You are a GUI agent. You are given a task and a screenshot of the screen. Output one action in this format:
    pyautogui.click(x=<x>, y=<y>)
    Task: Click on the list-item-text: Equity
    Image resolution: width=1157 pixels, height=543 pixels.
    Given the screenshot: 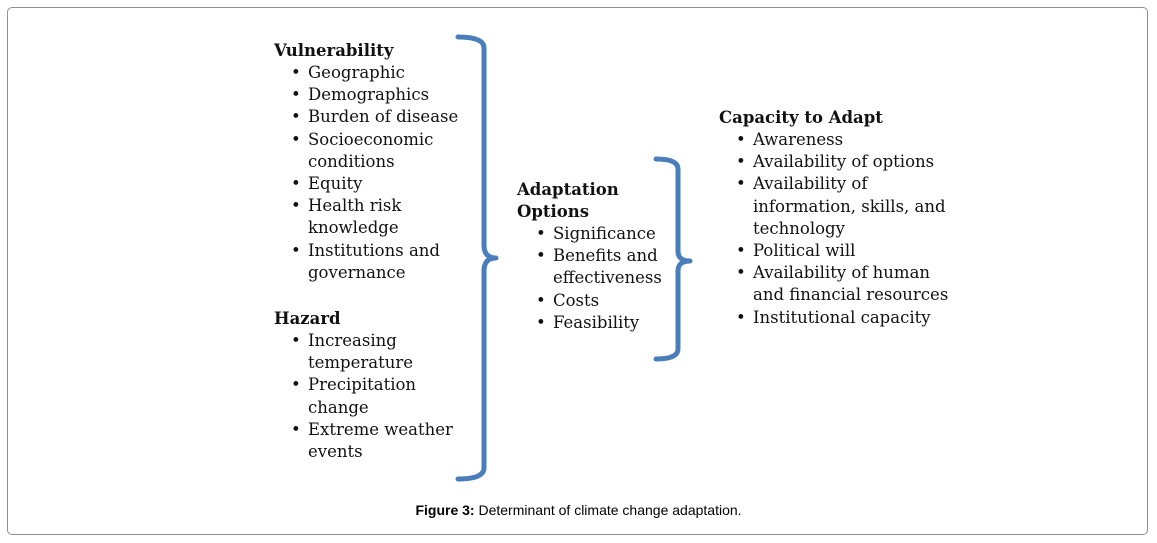 What is the action you would take?
    pyautogui.click(x=335, y=184)
    